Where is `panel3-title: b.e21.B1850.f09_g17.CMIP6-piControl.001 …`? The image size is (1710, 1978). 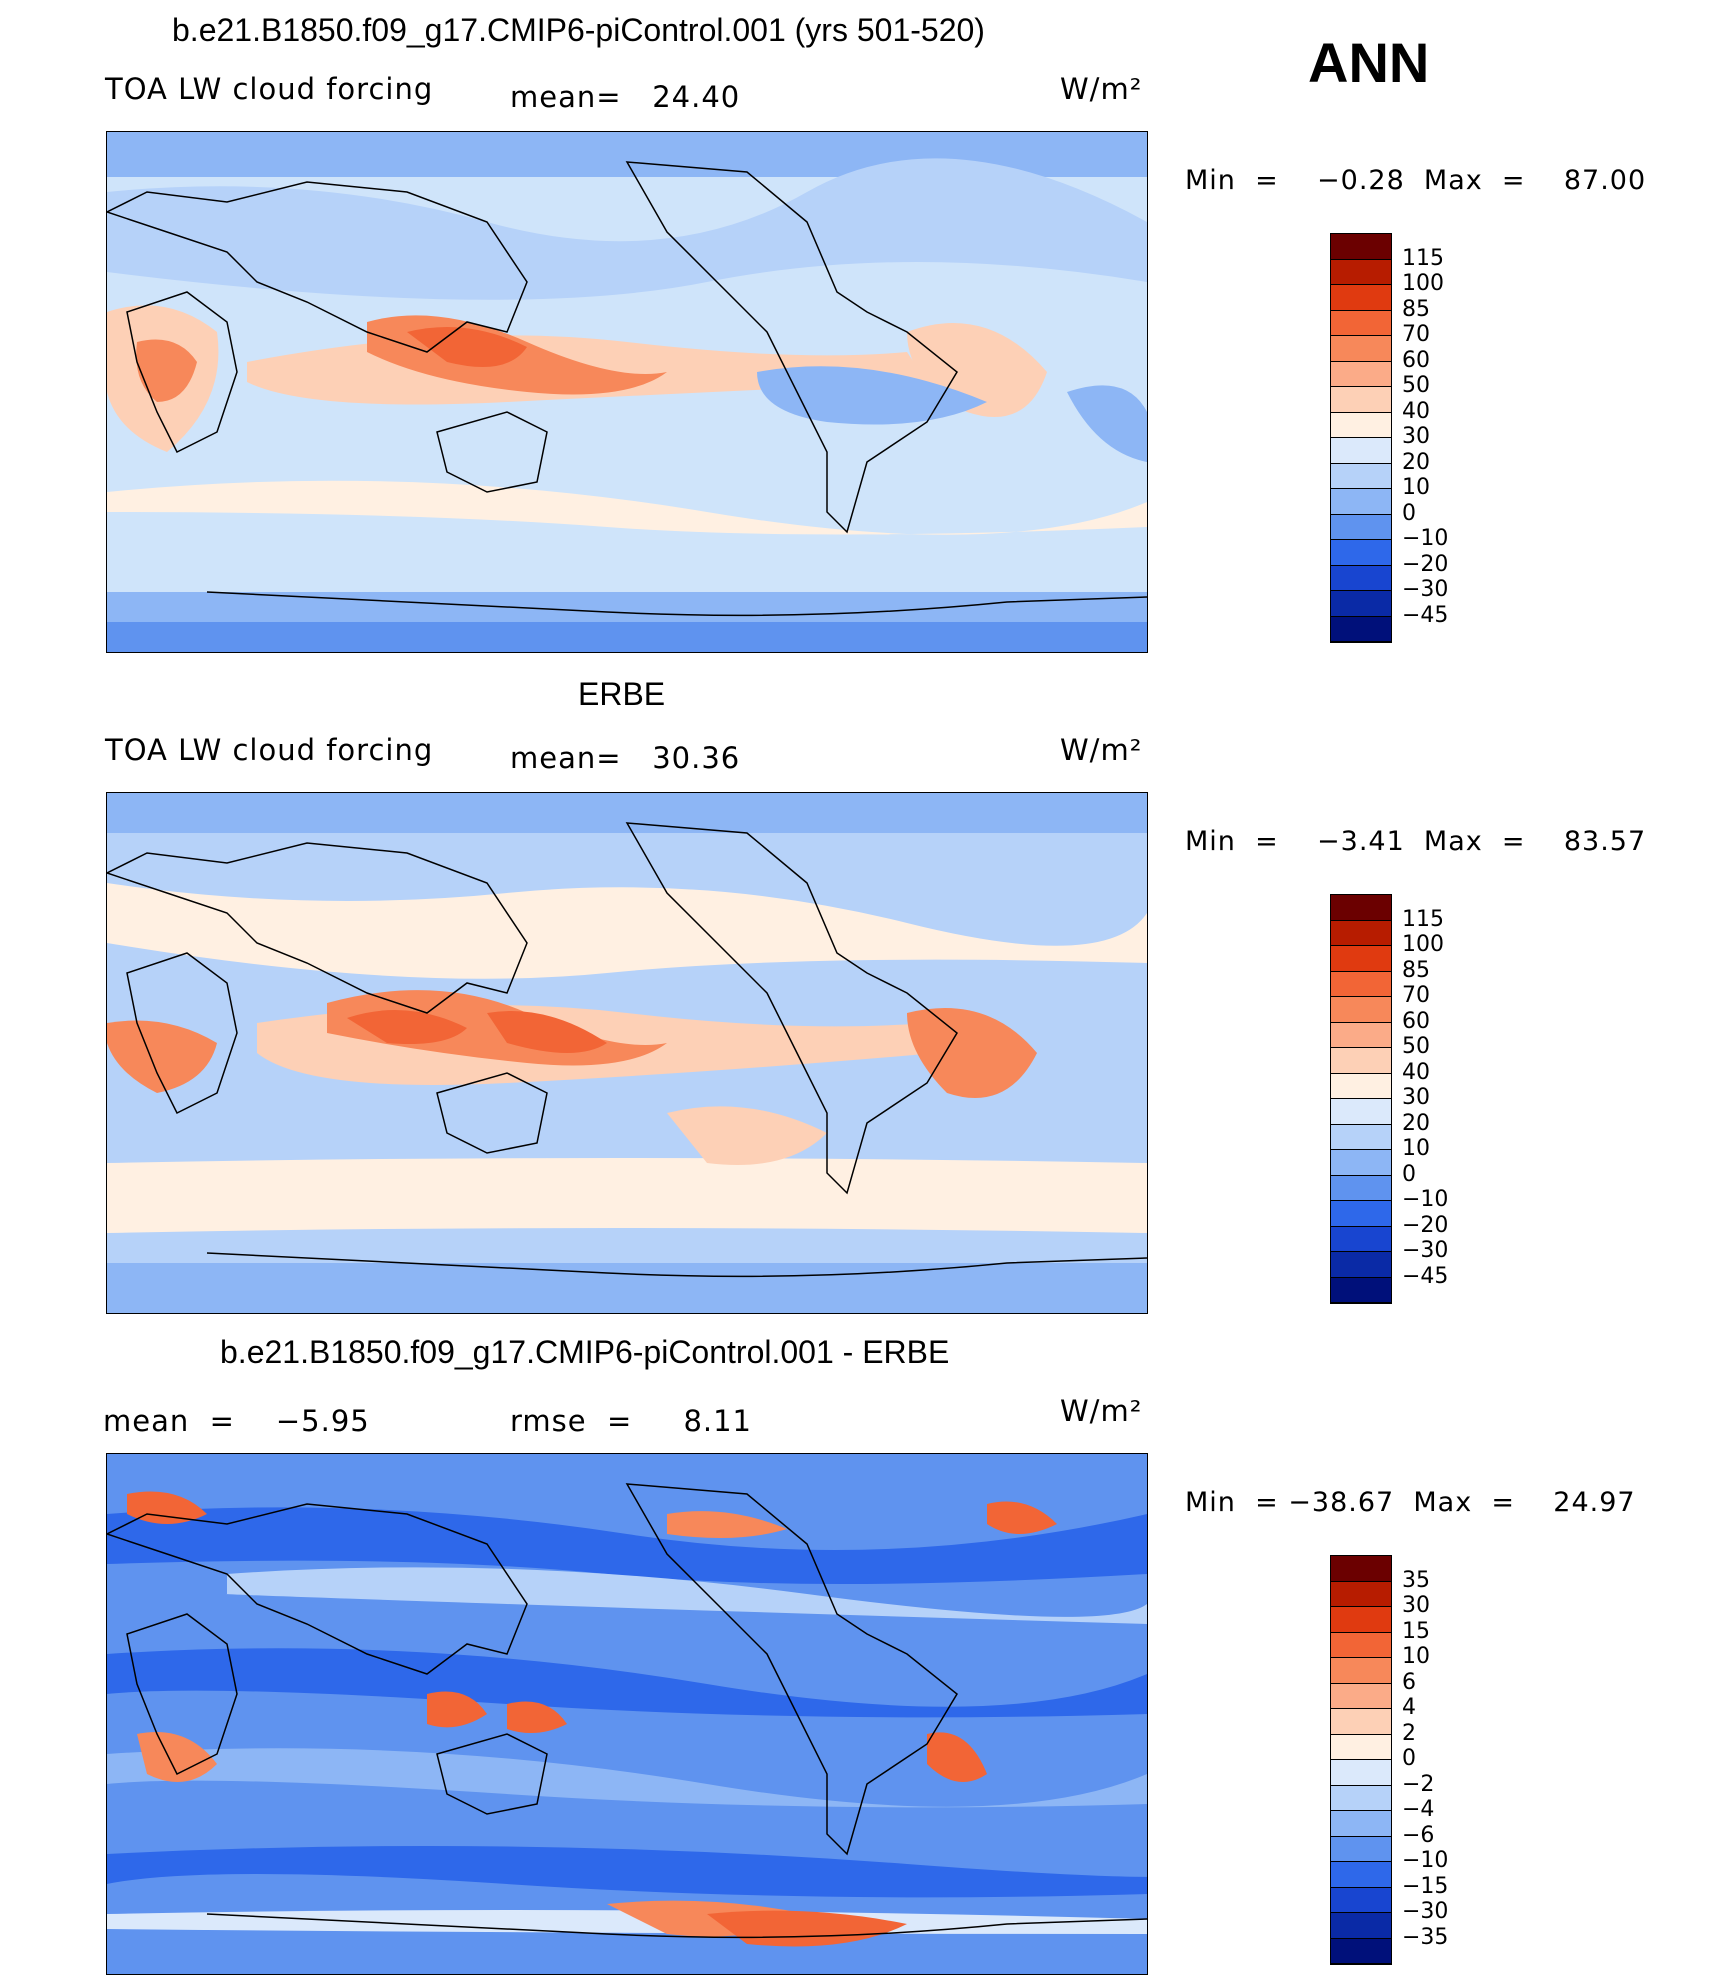
panel3-title: b.e21.B1850.f09_g17.CMIP6-piControl.001 … is located at coordinates (585, 1352).